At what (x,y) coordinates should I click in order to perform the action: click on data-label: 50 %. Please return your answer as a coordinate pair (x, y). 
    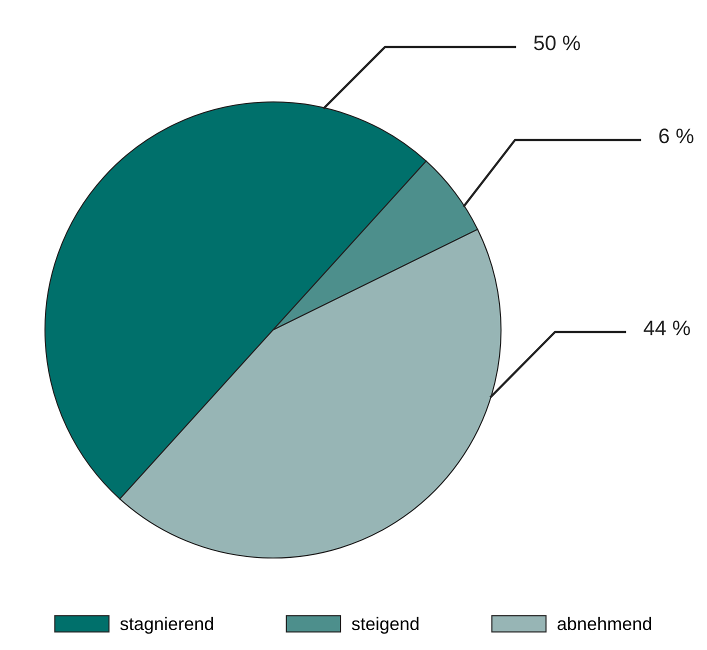
    Looking at the image, I should click on (557, 43).